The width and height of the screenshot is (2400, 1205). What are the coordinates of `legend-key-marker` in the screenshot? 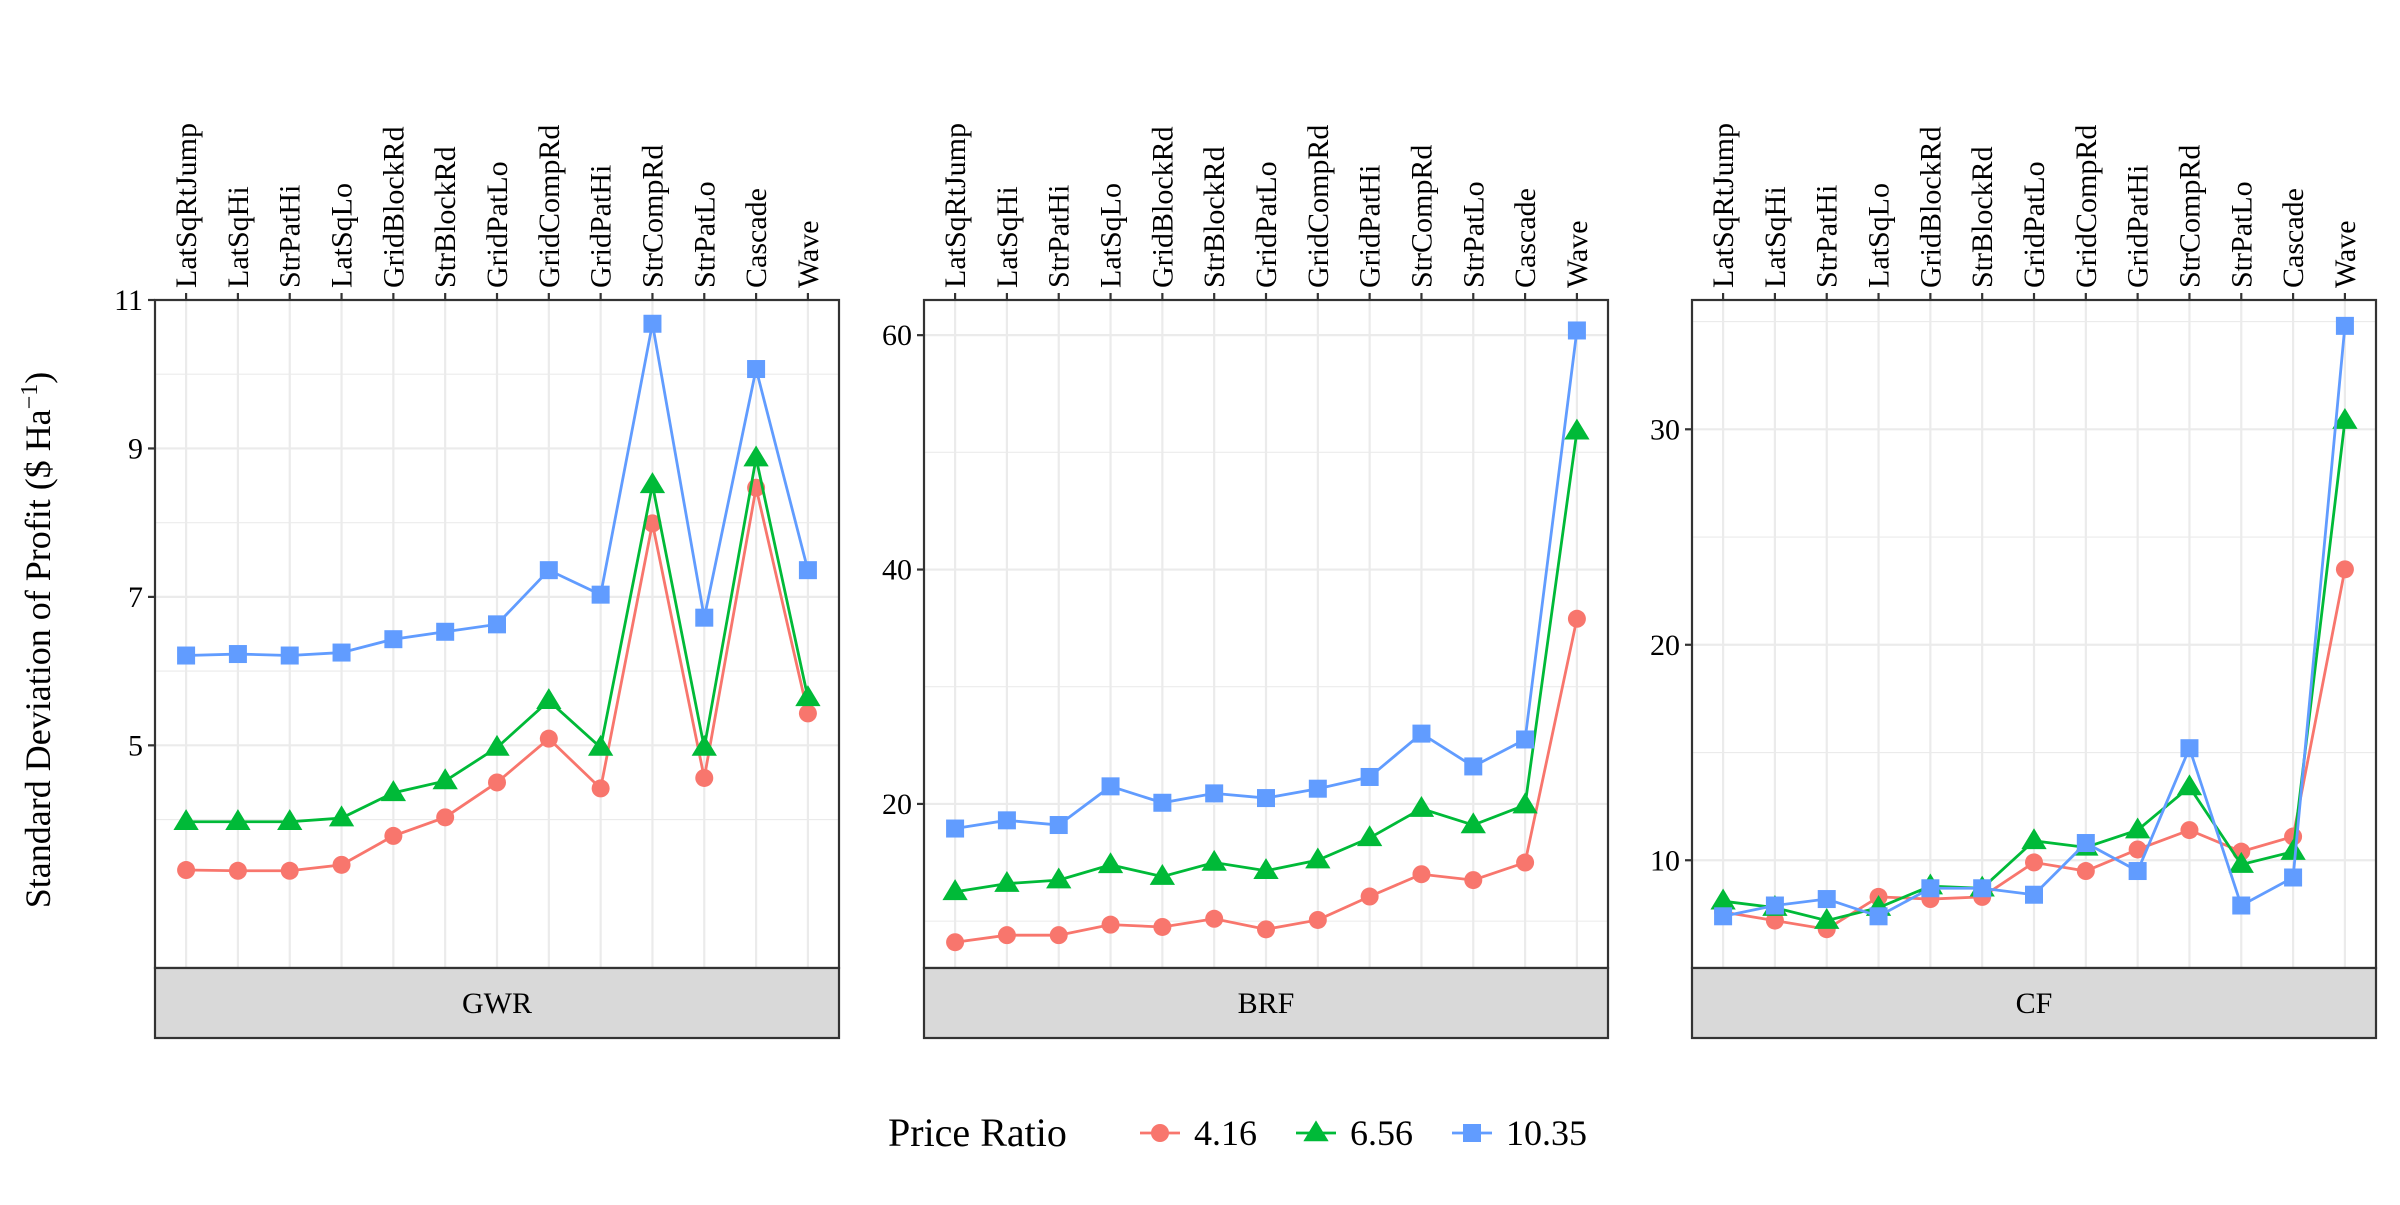 It's located at (1160, 1133).